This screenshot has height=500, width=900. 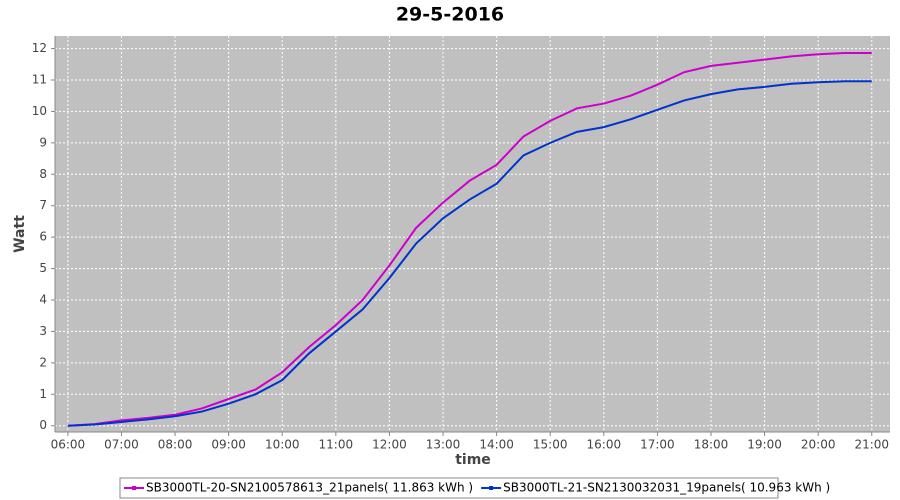 I want to click on x-tick-label: 13:00, so click(x=443, y=445).